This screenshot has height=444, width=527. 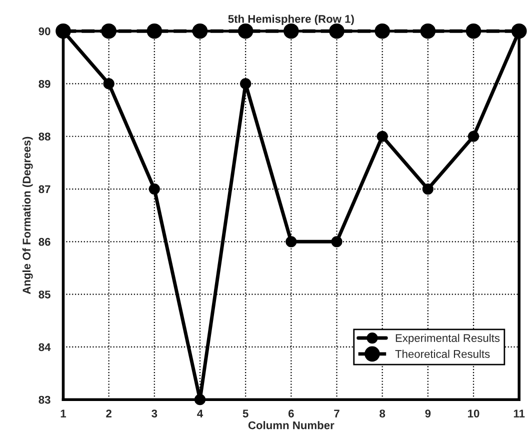 I want to click on x-tick-label: 6, so click(x=291, y=414).